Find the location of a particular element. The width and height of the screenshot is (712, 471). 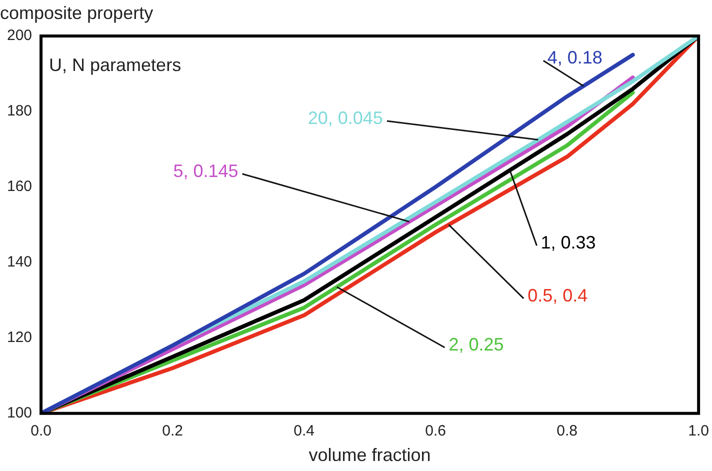

text: 1, 0.33 is located at coordinates (568, 242).